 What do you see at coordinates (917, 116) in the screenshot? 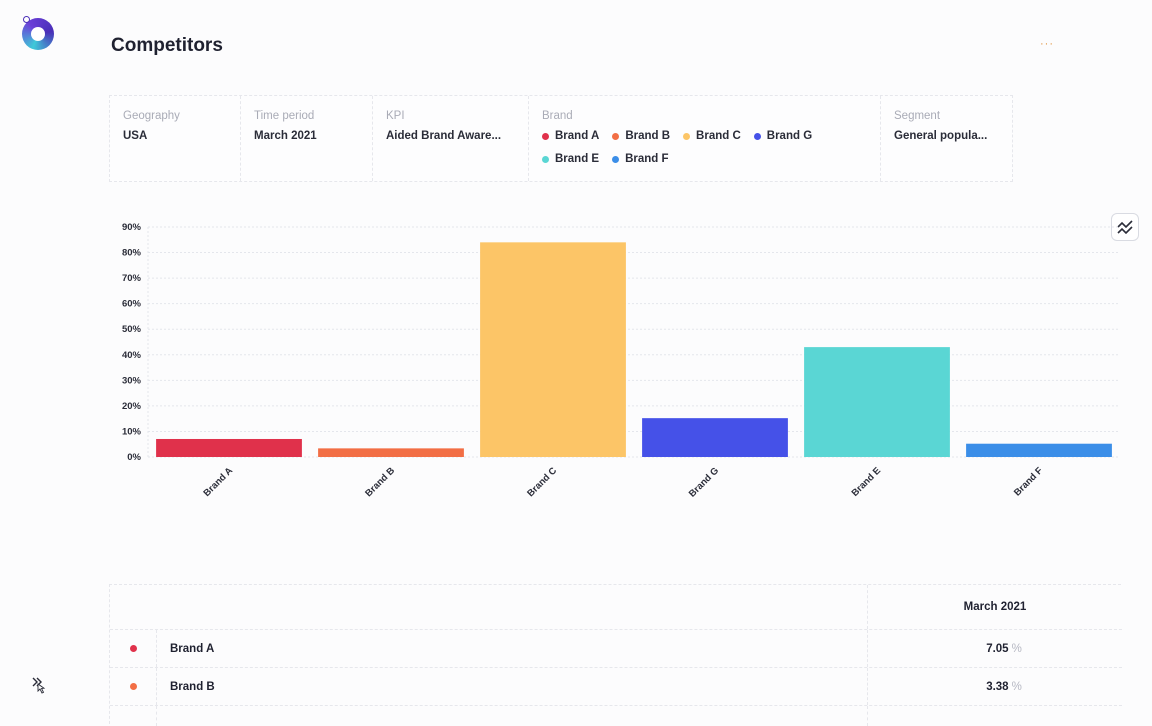
I see `filter-segment-label: Segment` at bounding box center [917, 116].